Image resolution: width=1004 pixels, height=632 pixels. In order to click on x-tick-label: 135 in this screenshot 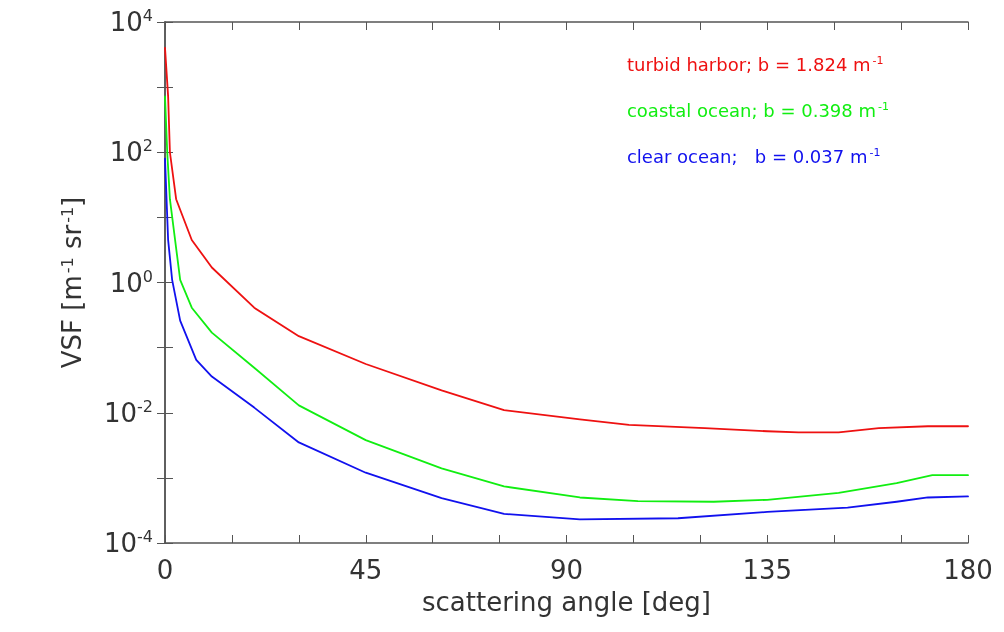, I will do `click(767, 570)`.